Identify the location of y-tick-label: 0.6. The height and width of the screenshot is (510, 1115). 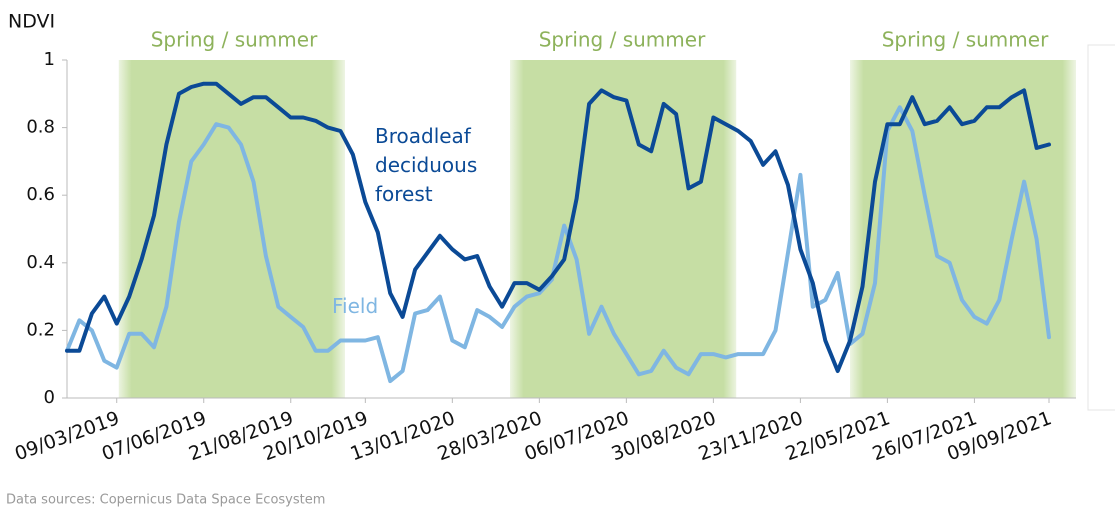
(40, 194).